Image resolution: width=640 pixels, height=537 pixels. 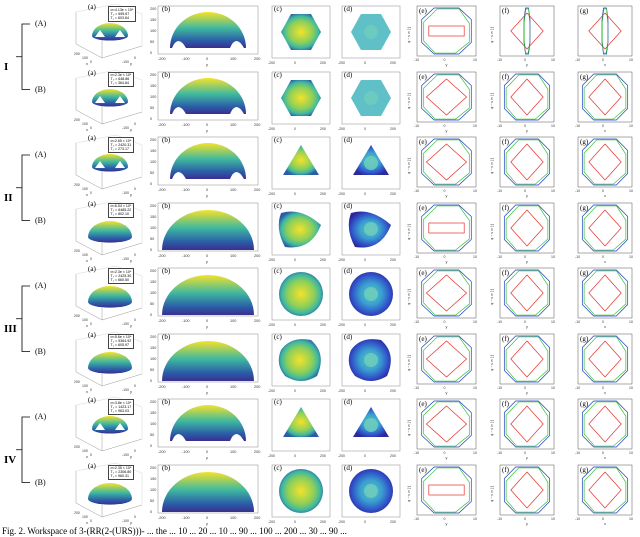 I want to click on legend-line: σ=6.54 × 10⁴, so click(x=121, y=206).